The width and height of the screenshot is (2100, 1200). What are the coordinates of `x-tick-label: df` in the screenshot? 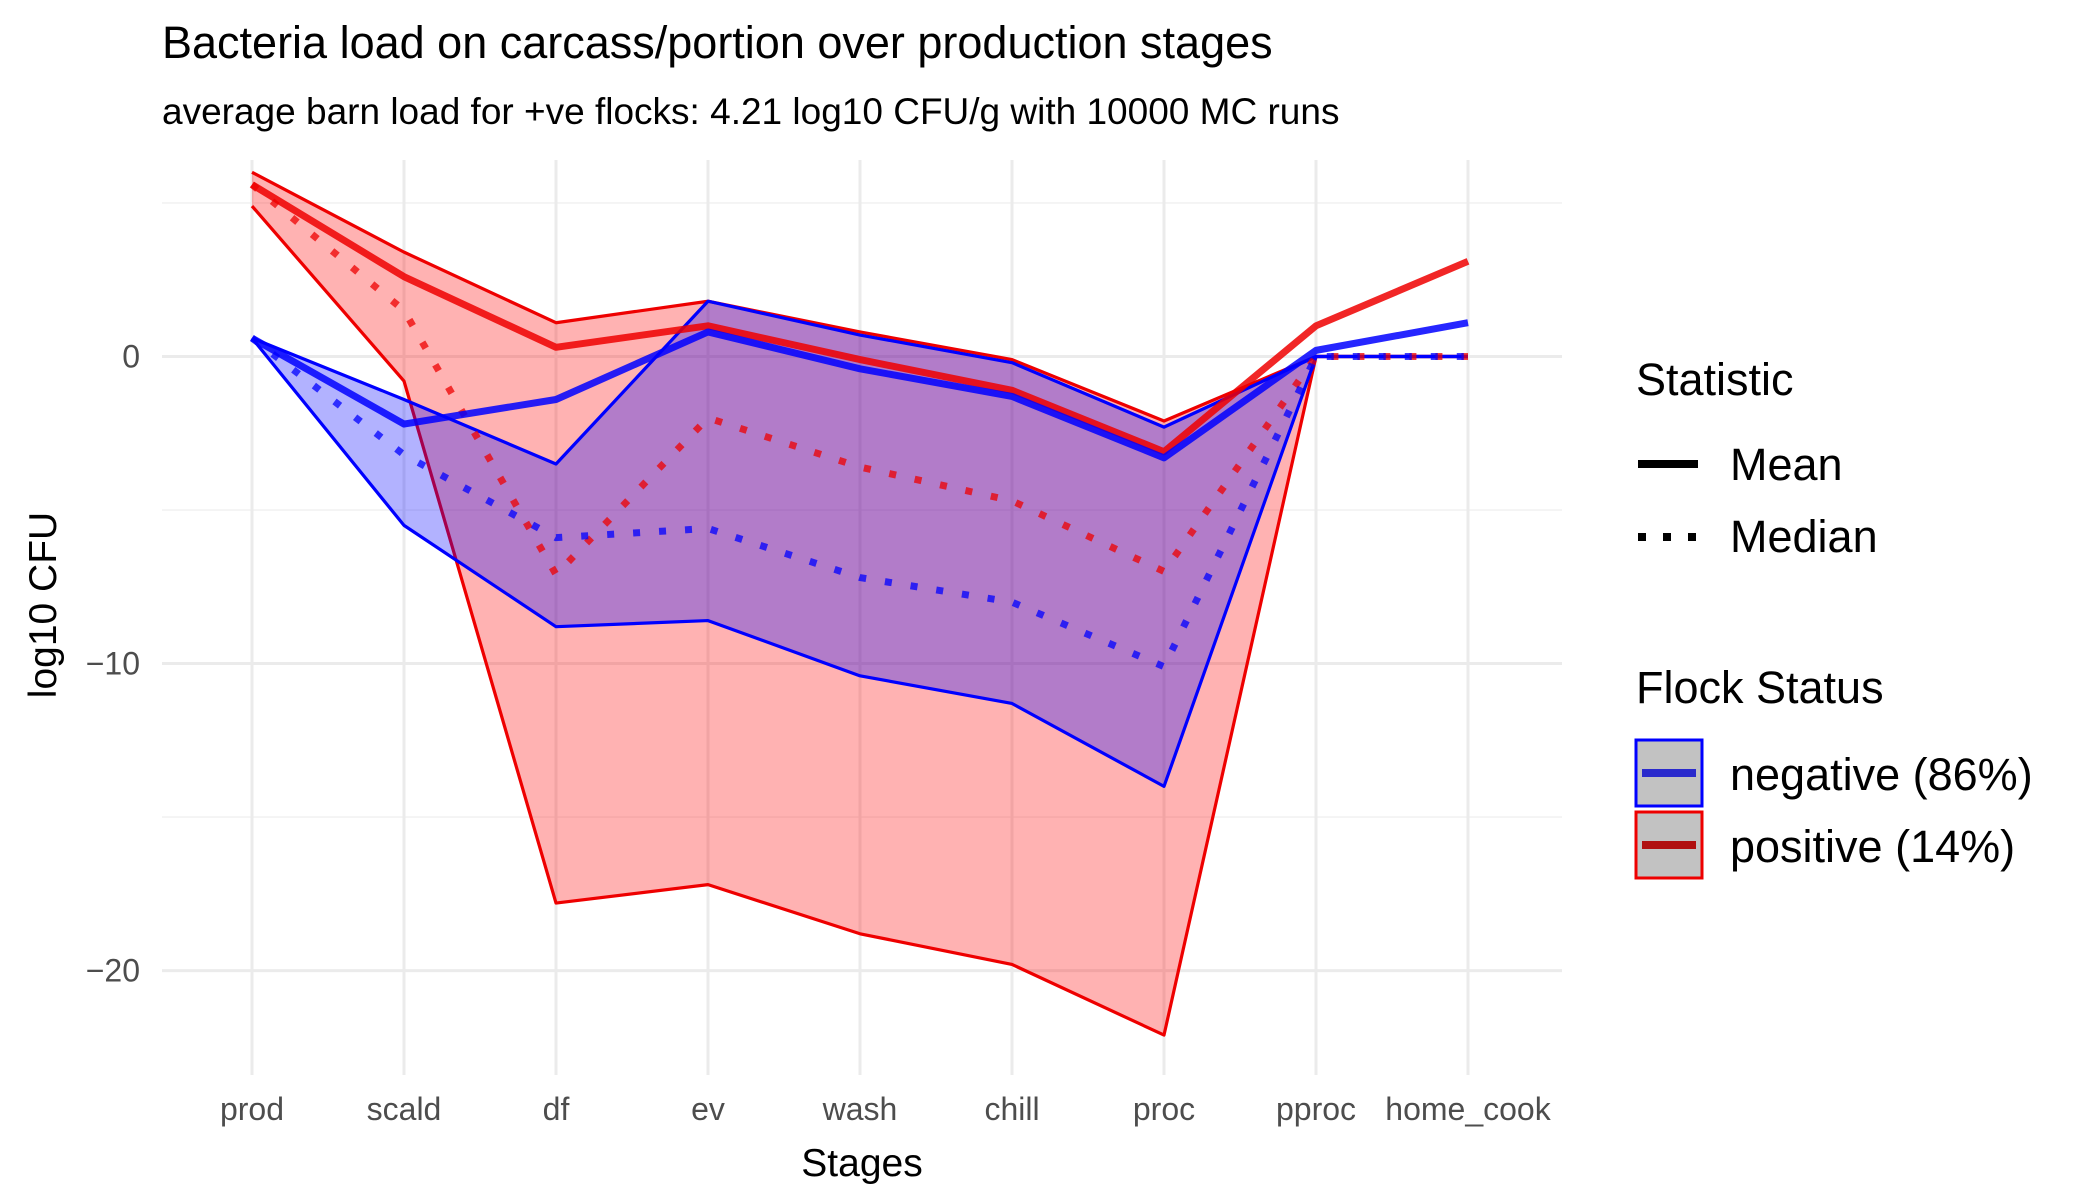 It's located at (556, 1109).